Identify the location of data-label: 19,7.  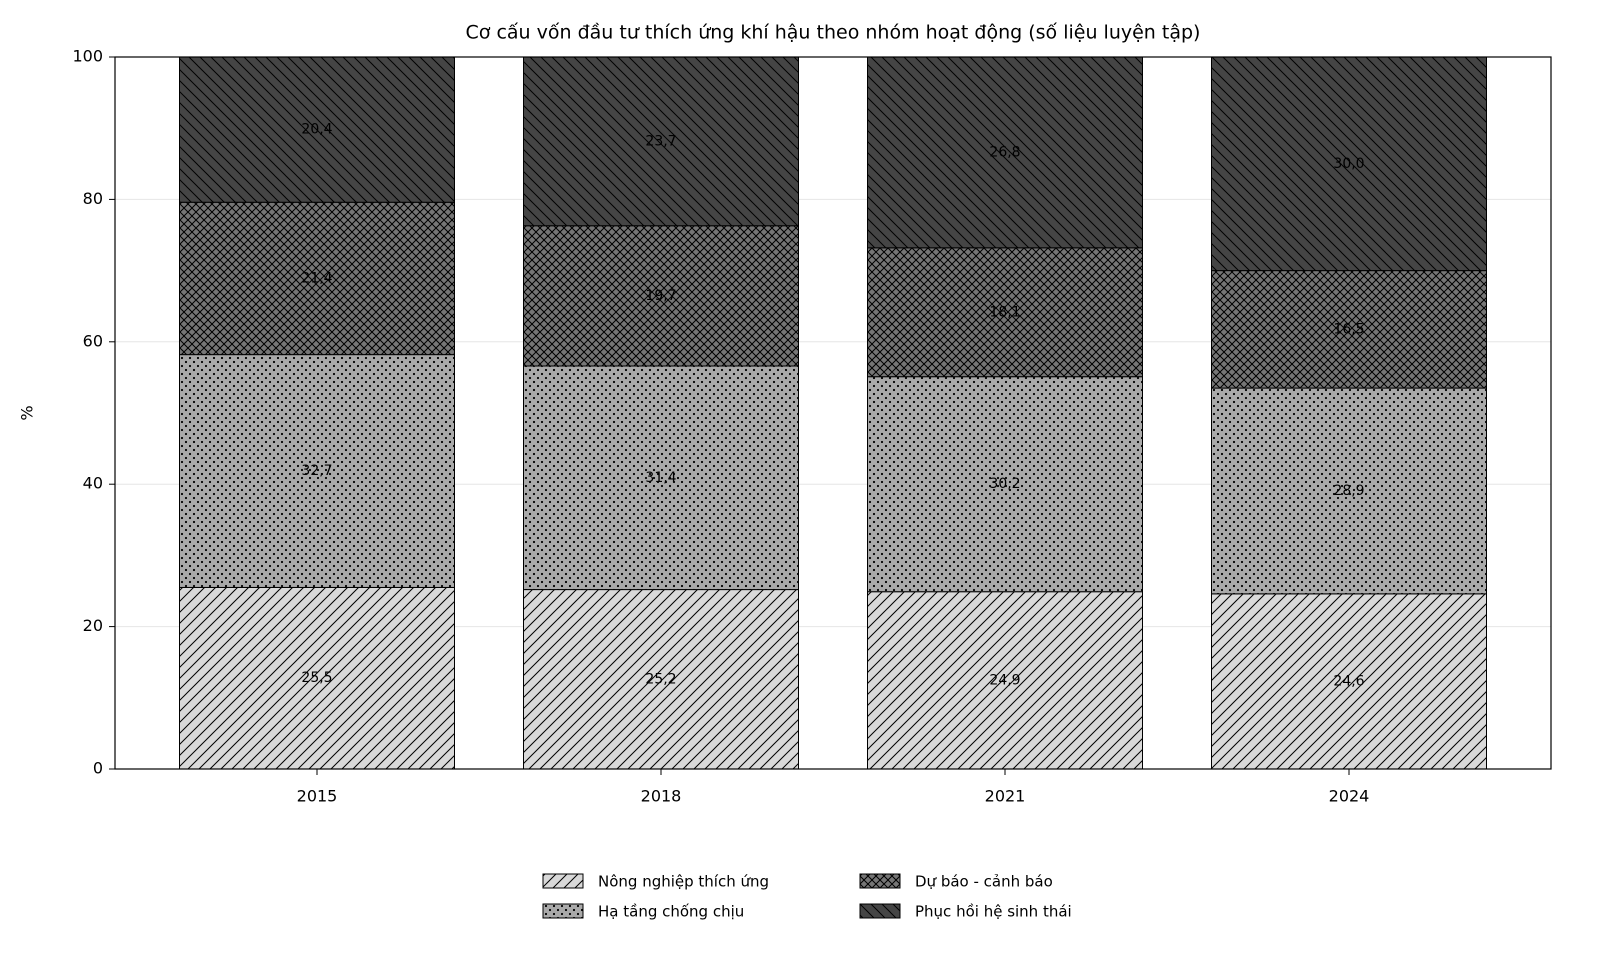
(660, 296).